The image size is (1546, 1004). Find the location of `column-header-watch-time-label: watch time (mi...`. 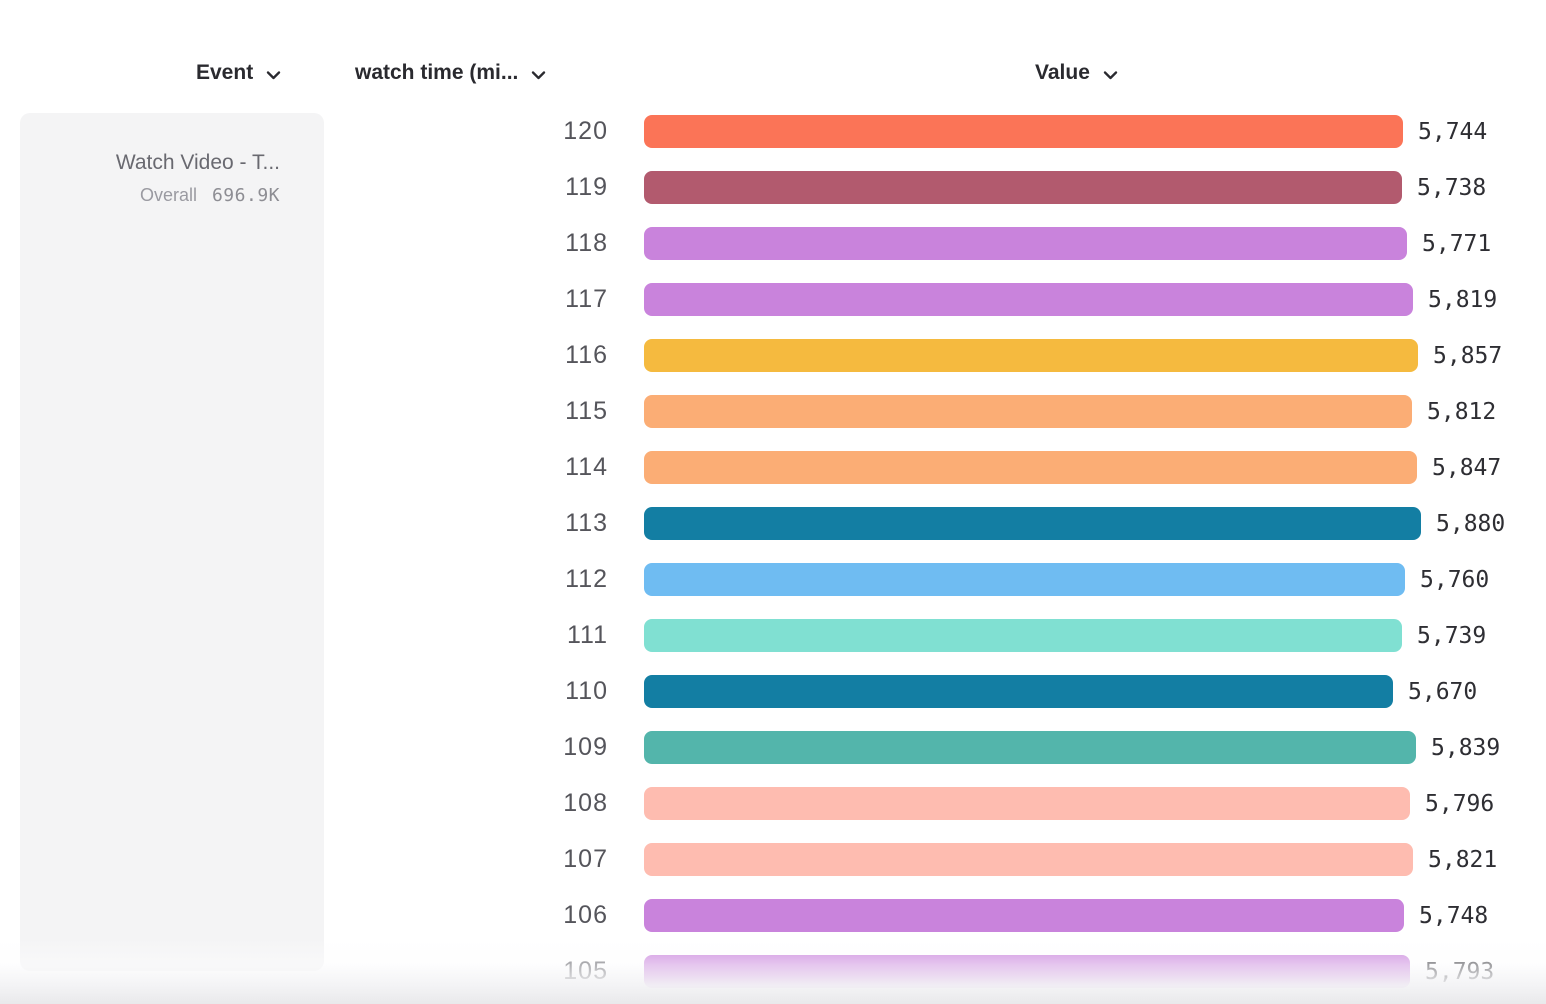

column-header-watch-time-label: watch time (mi... is located at coordinates (437, 72).